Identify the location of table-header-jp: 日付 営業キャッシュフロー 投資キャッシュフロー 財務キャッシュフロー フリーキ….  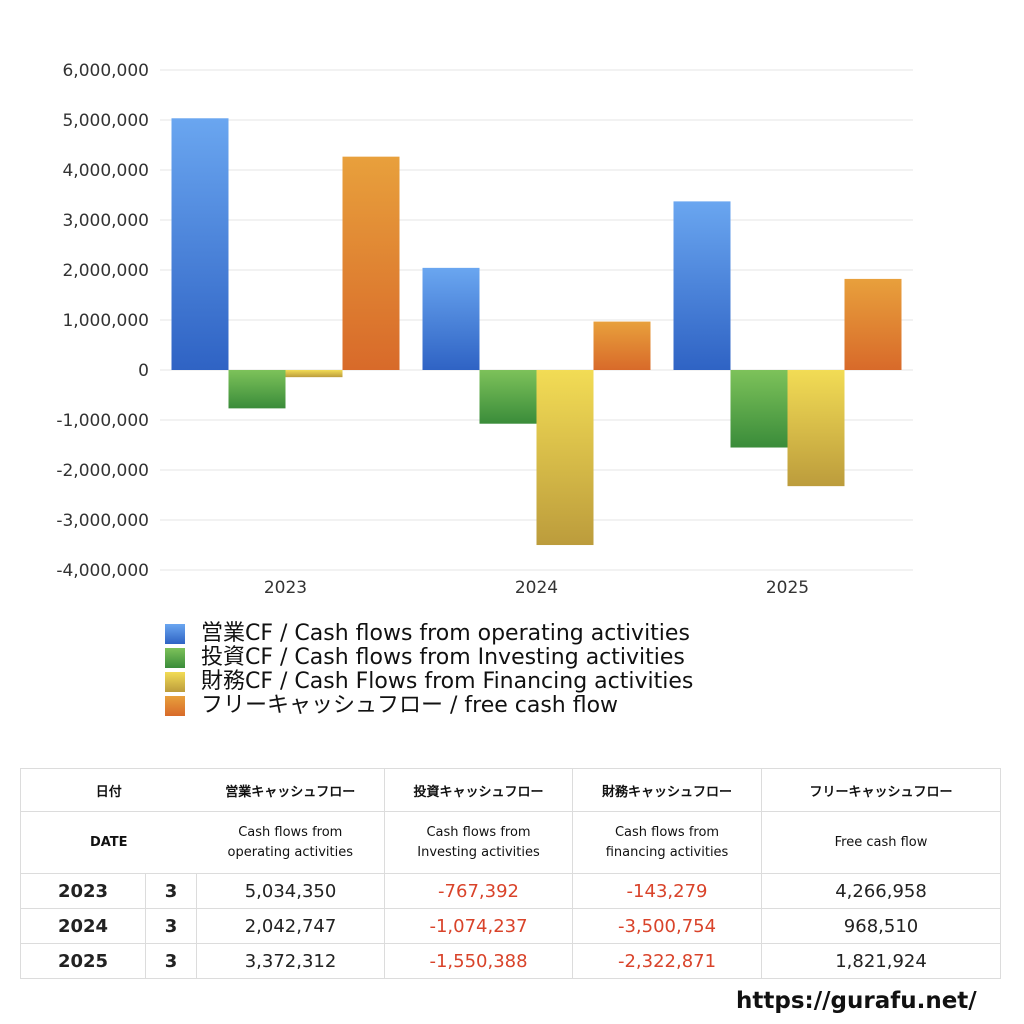
(510, 790).